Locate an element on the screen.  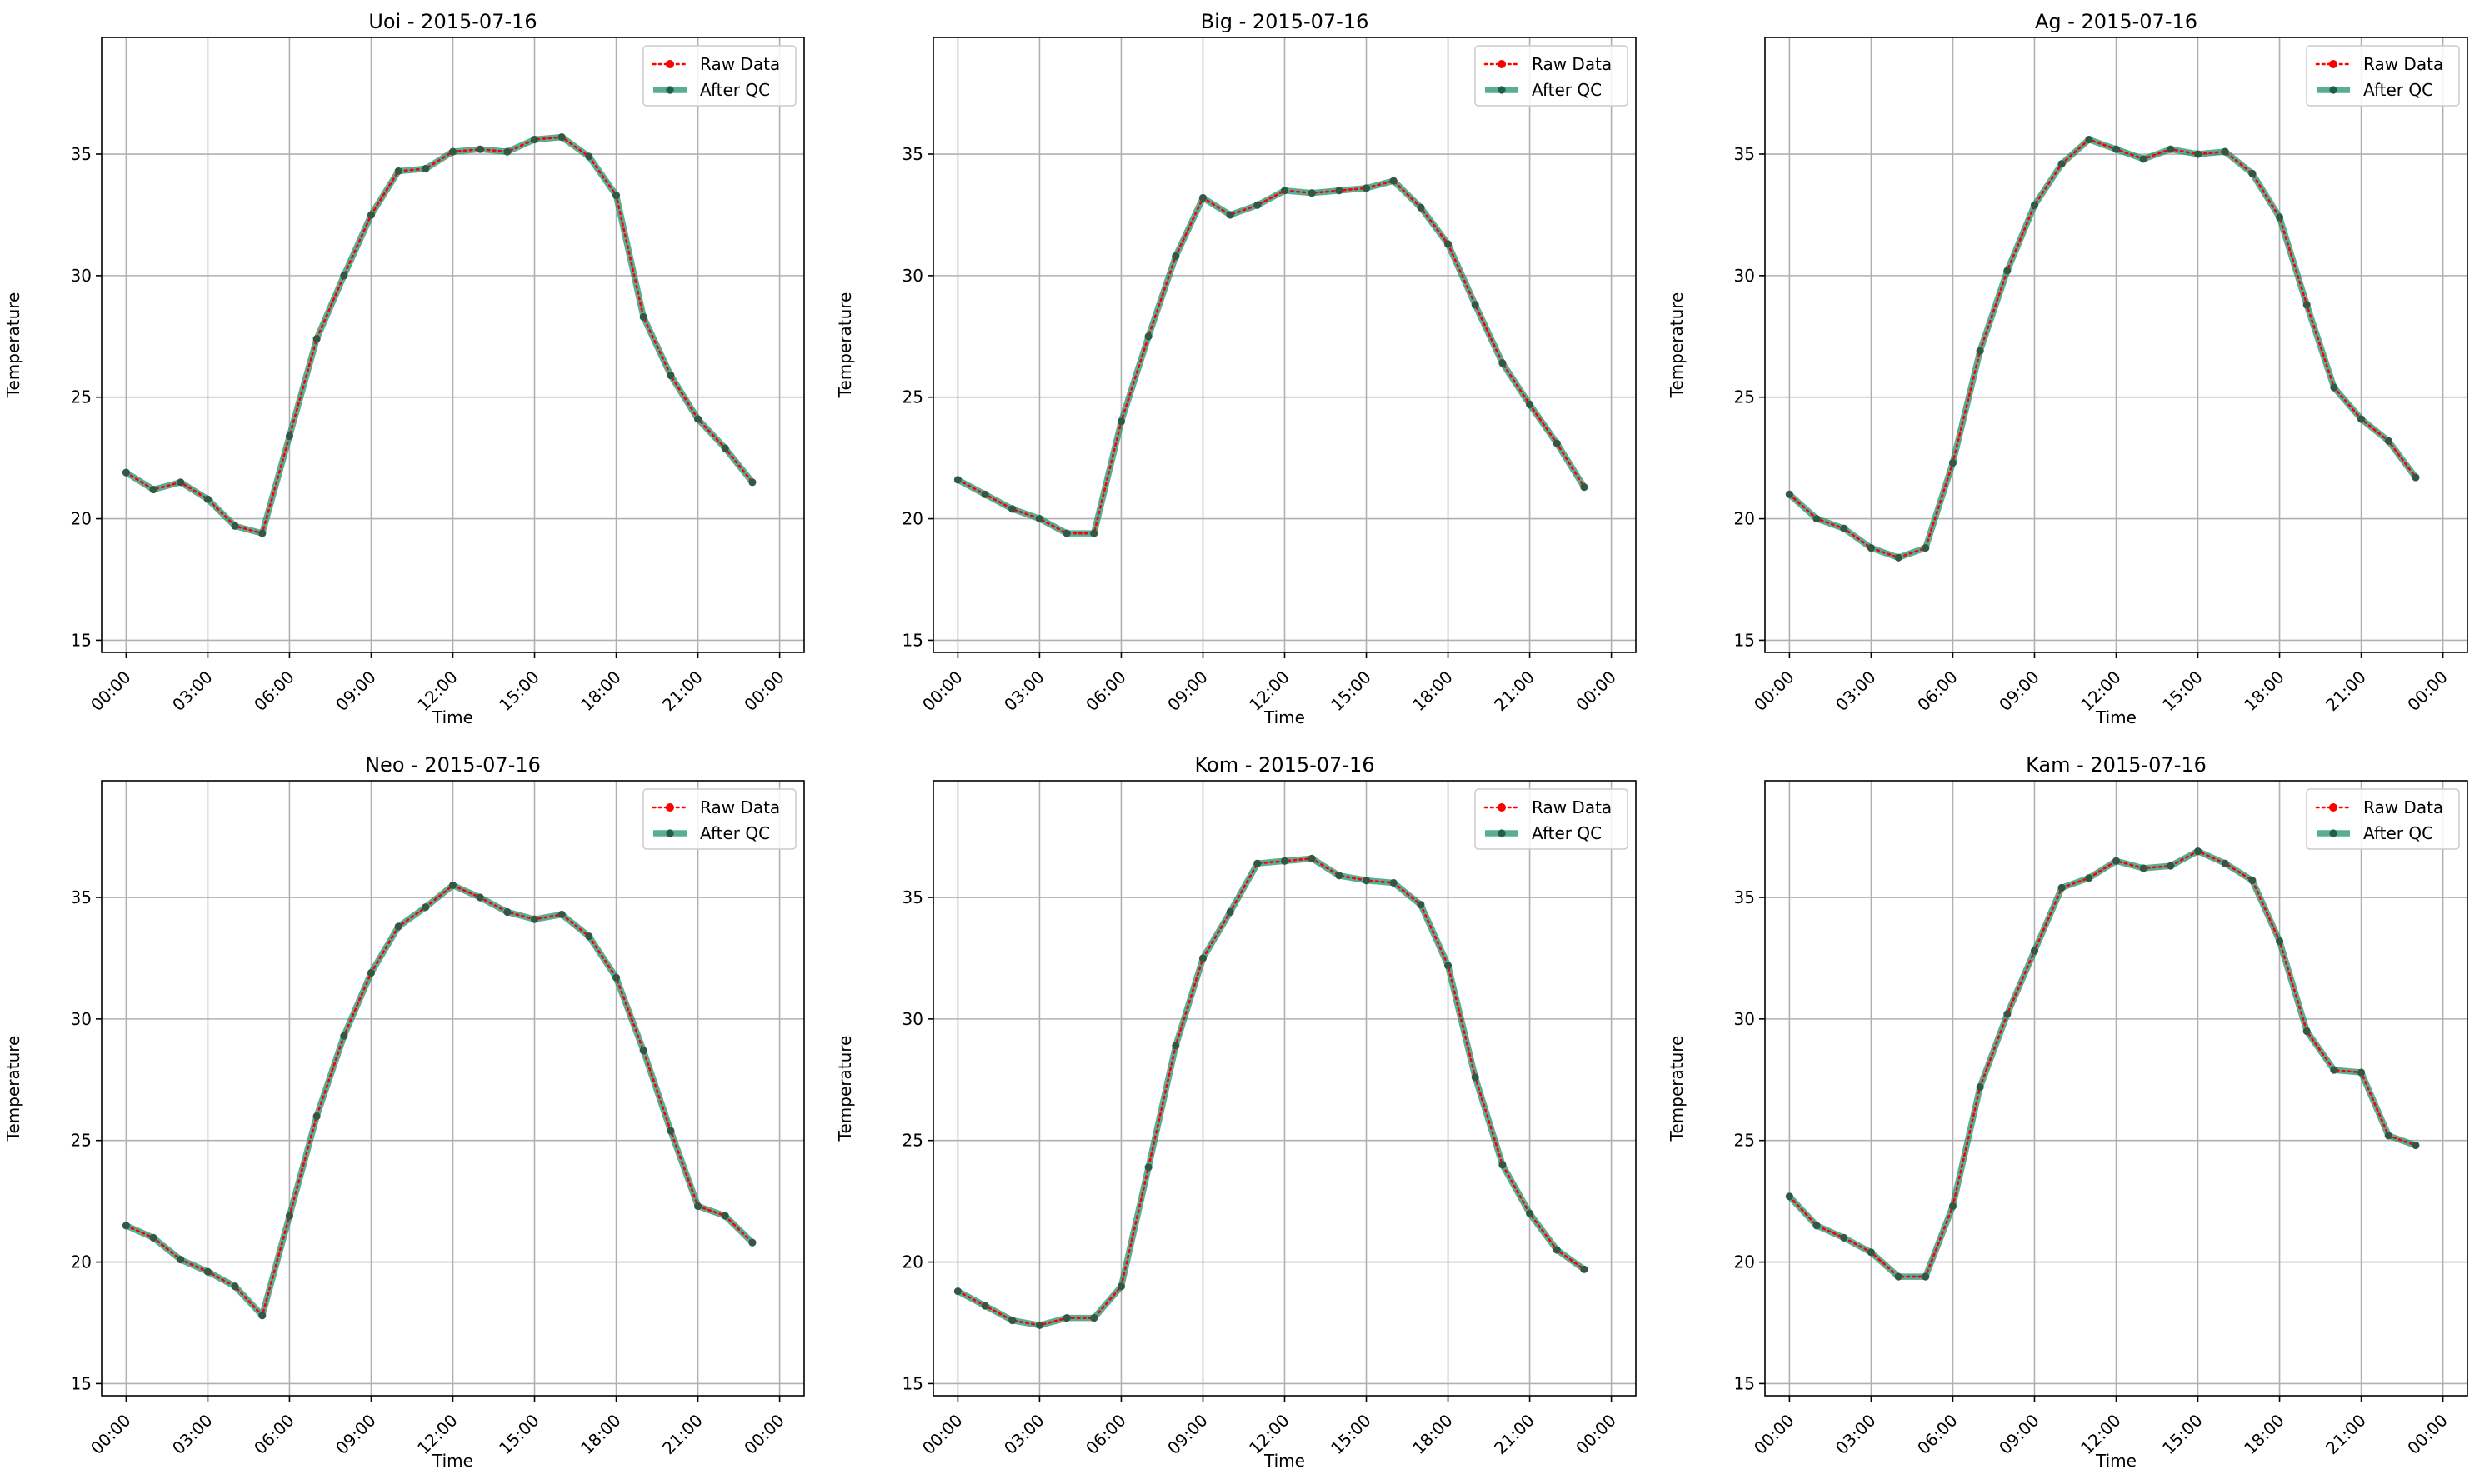
chart-title: Big - 2015-07-16 is located at coordinates (1285, 21).